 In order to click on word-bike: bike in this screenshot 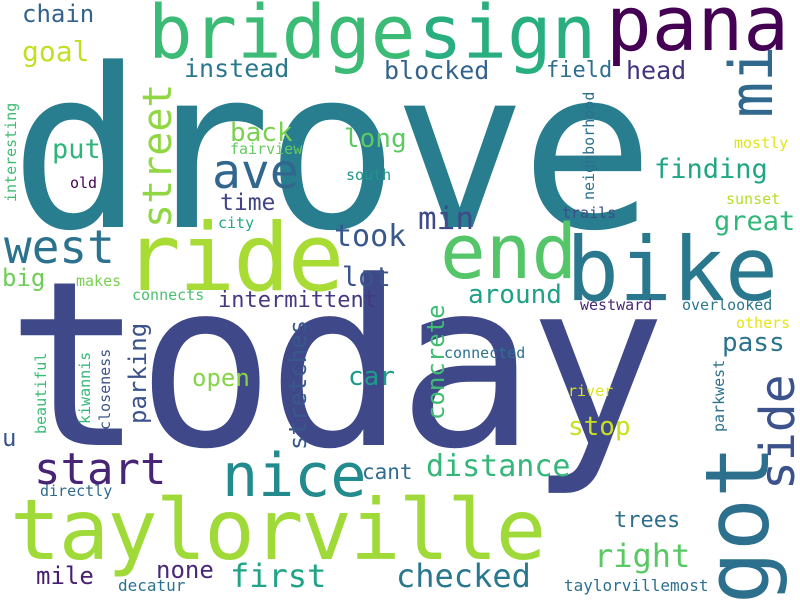, I will do `click(672, 269)`.